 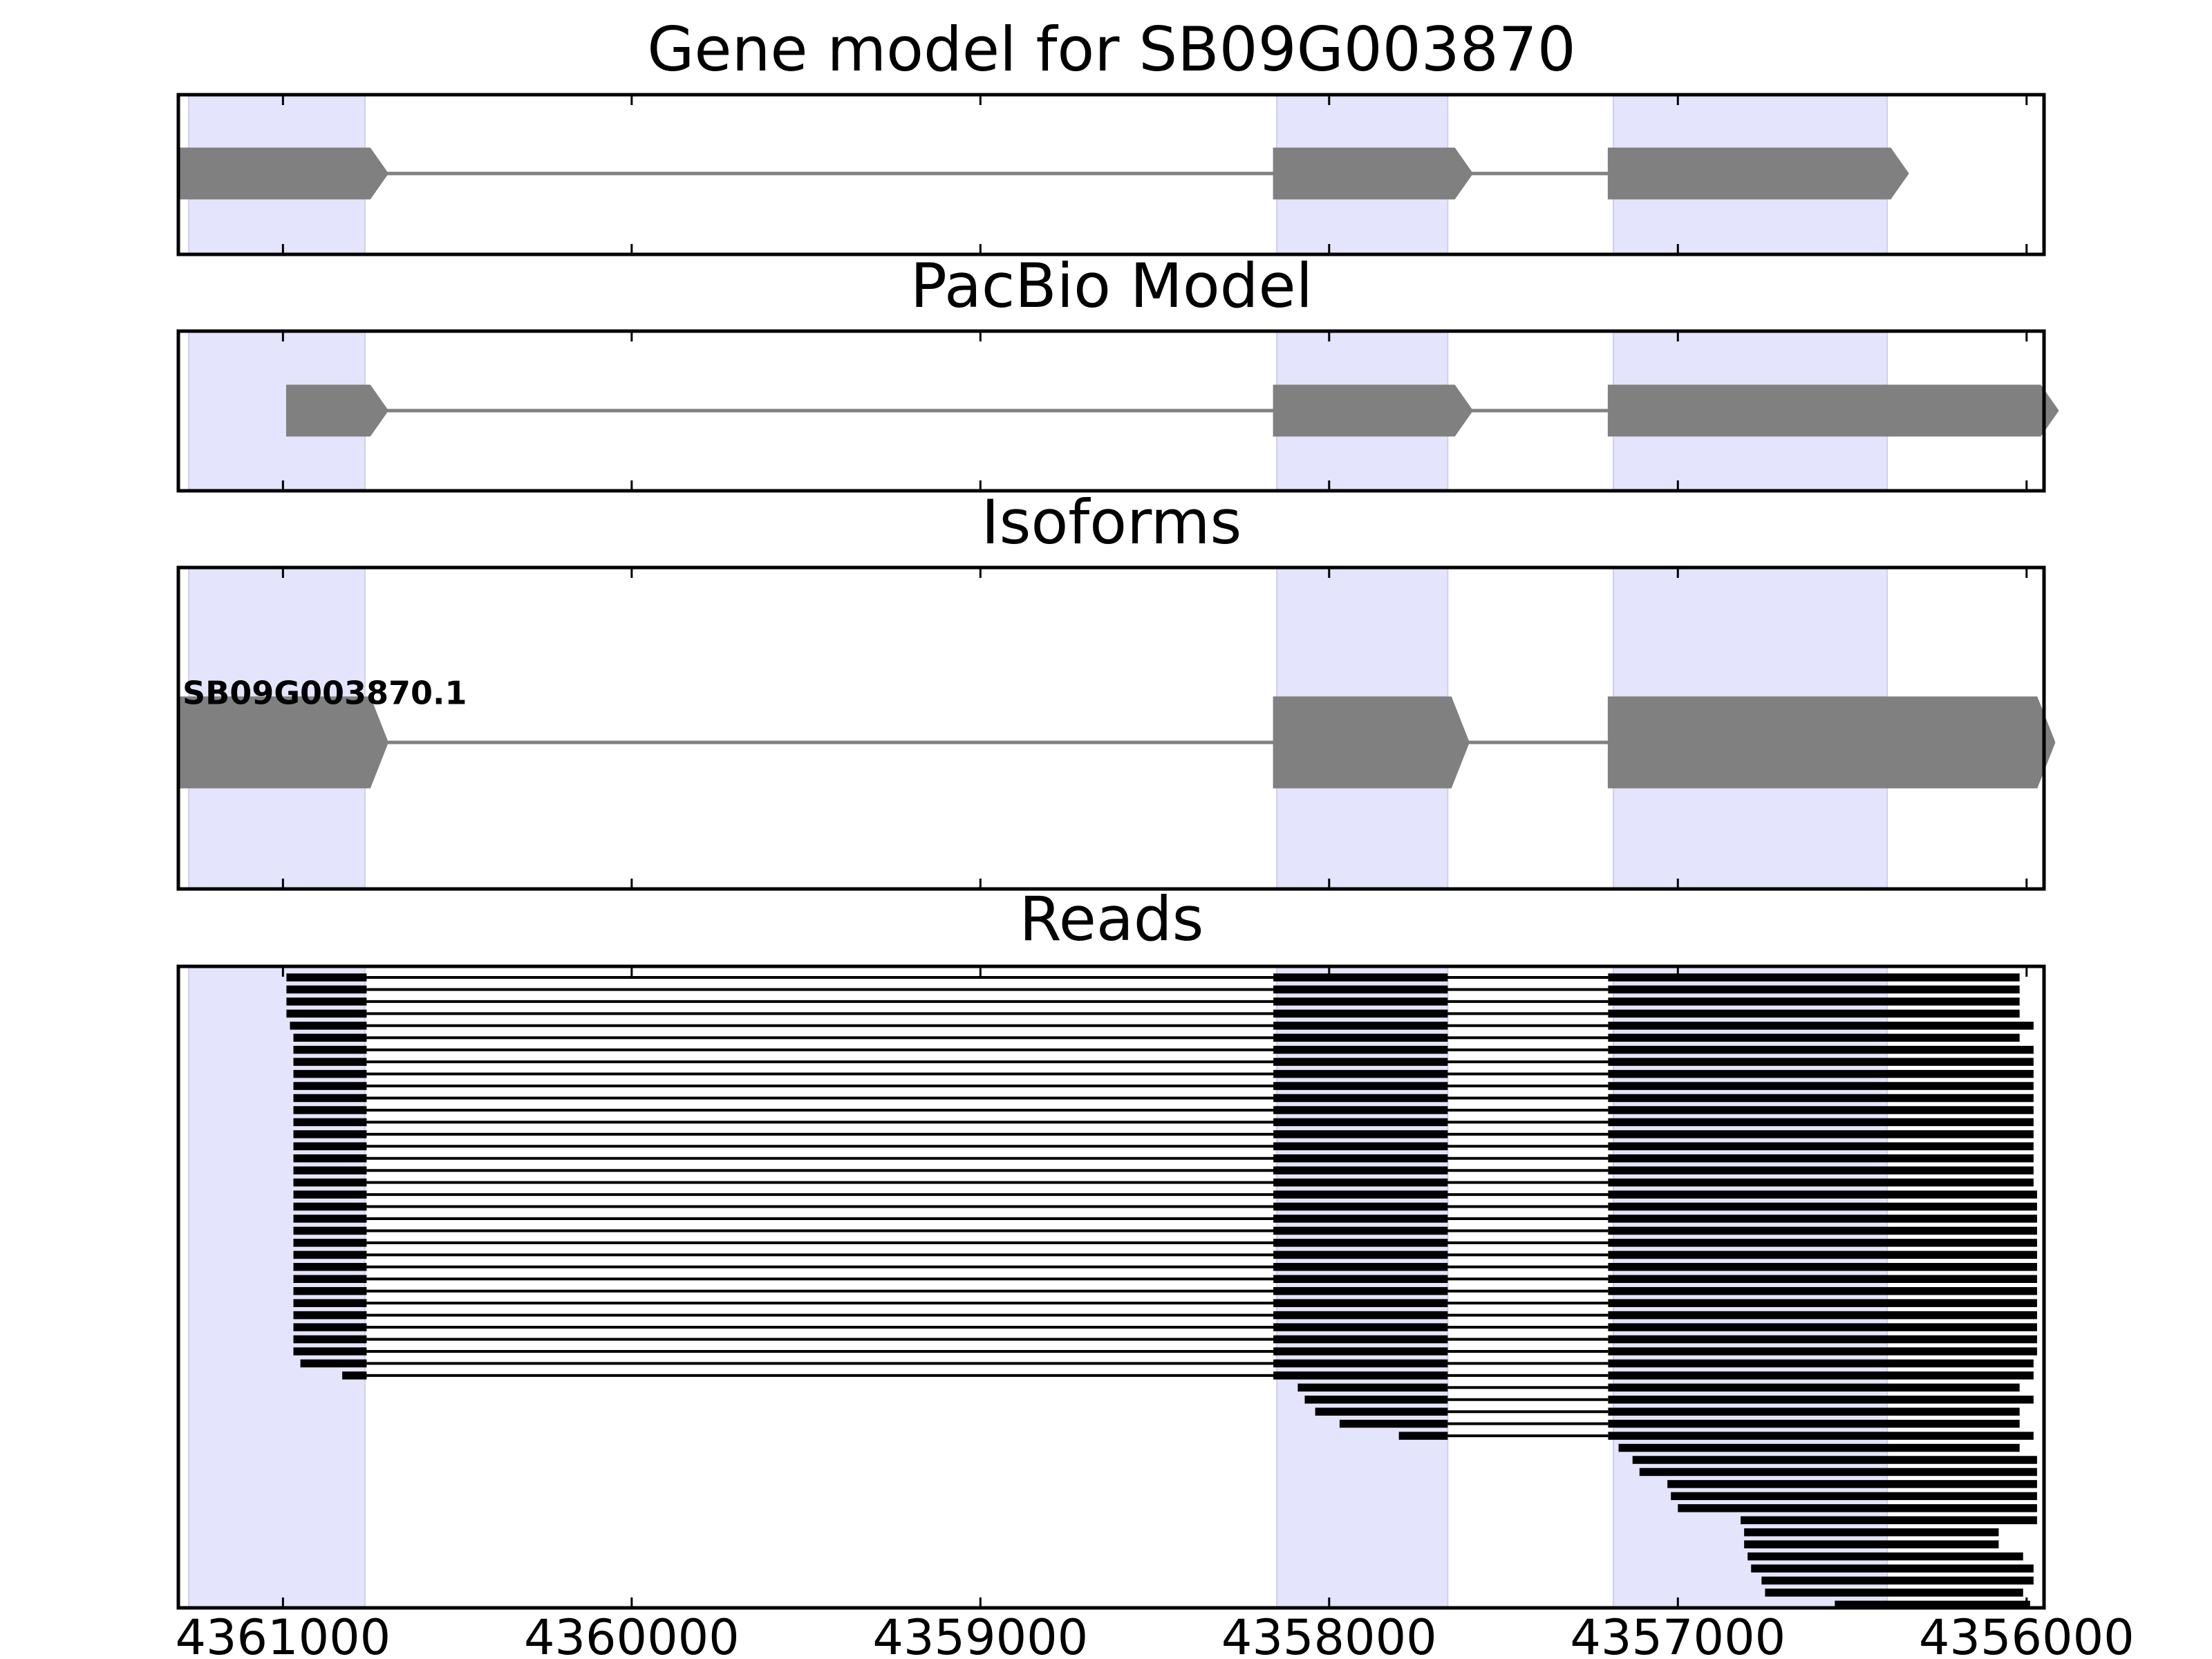 What do you see at coordinates (1112, 919) in the screenshot?
I see `reads-title: Reads` at bounding box center [1112, 919].